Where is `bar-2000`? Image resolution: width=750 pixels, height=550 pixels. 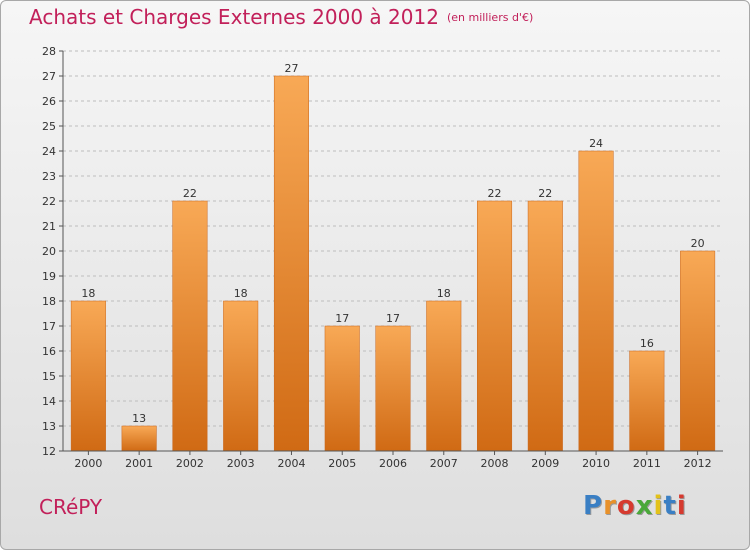
bar-2000 is located at coordinates (88, 376).